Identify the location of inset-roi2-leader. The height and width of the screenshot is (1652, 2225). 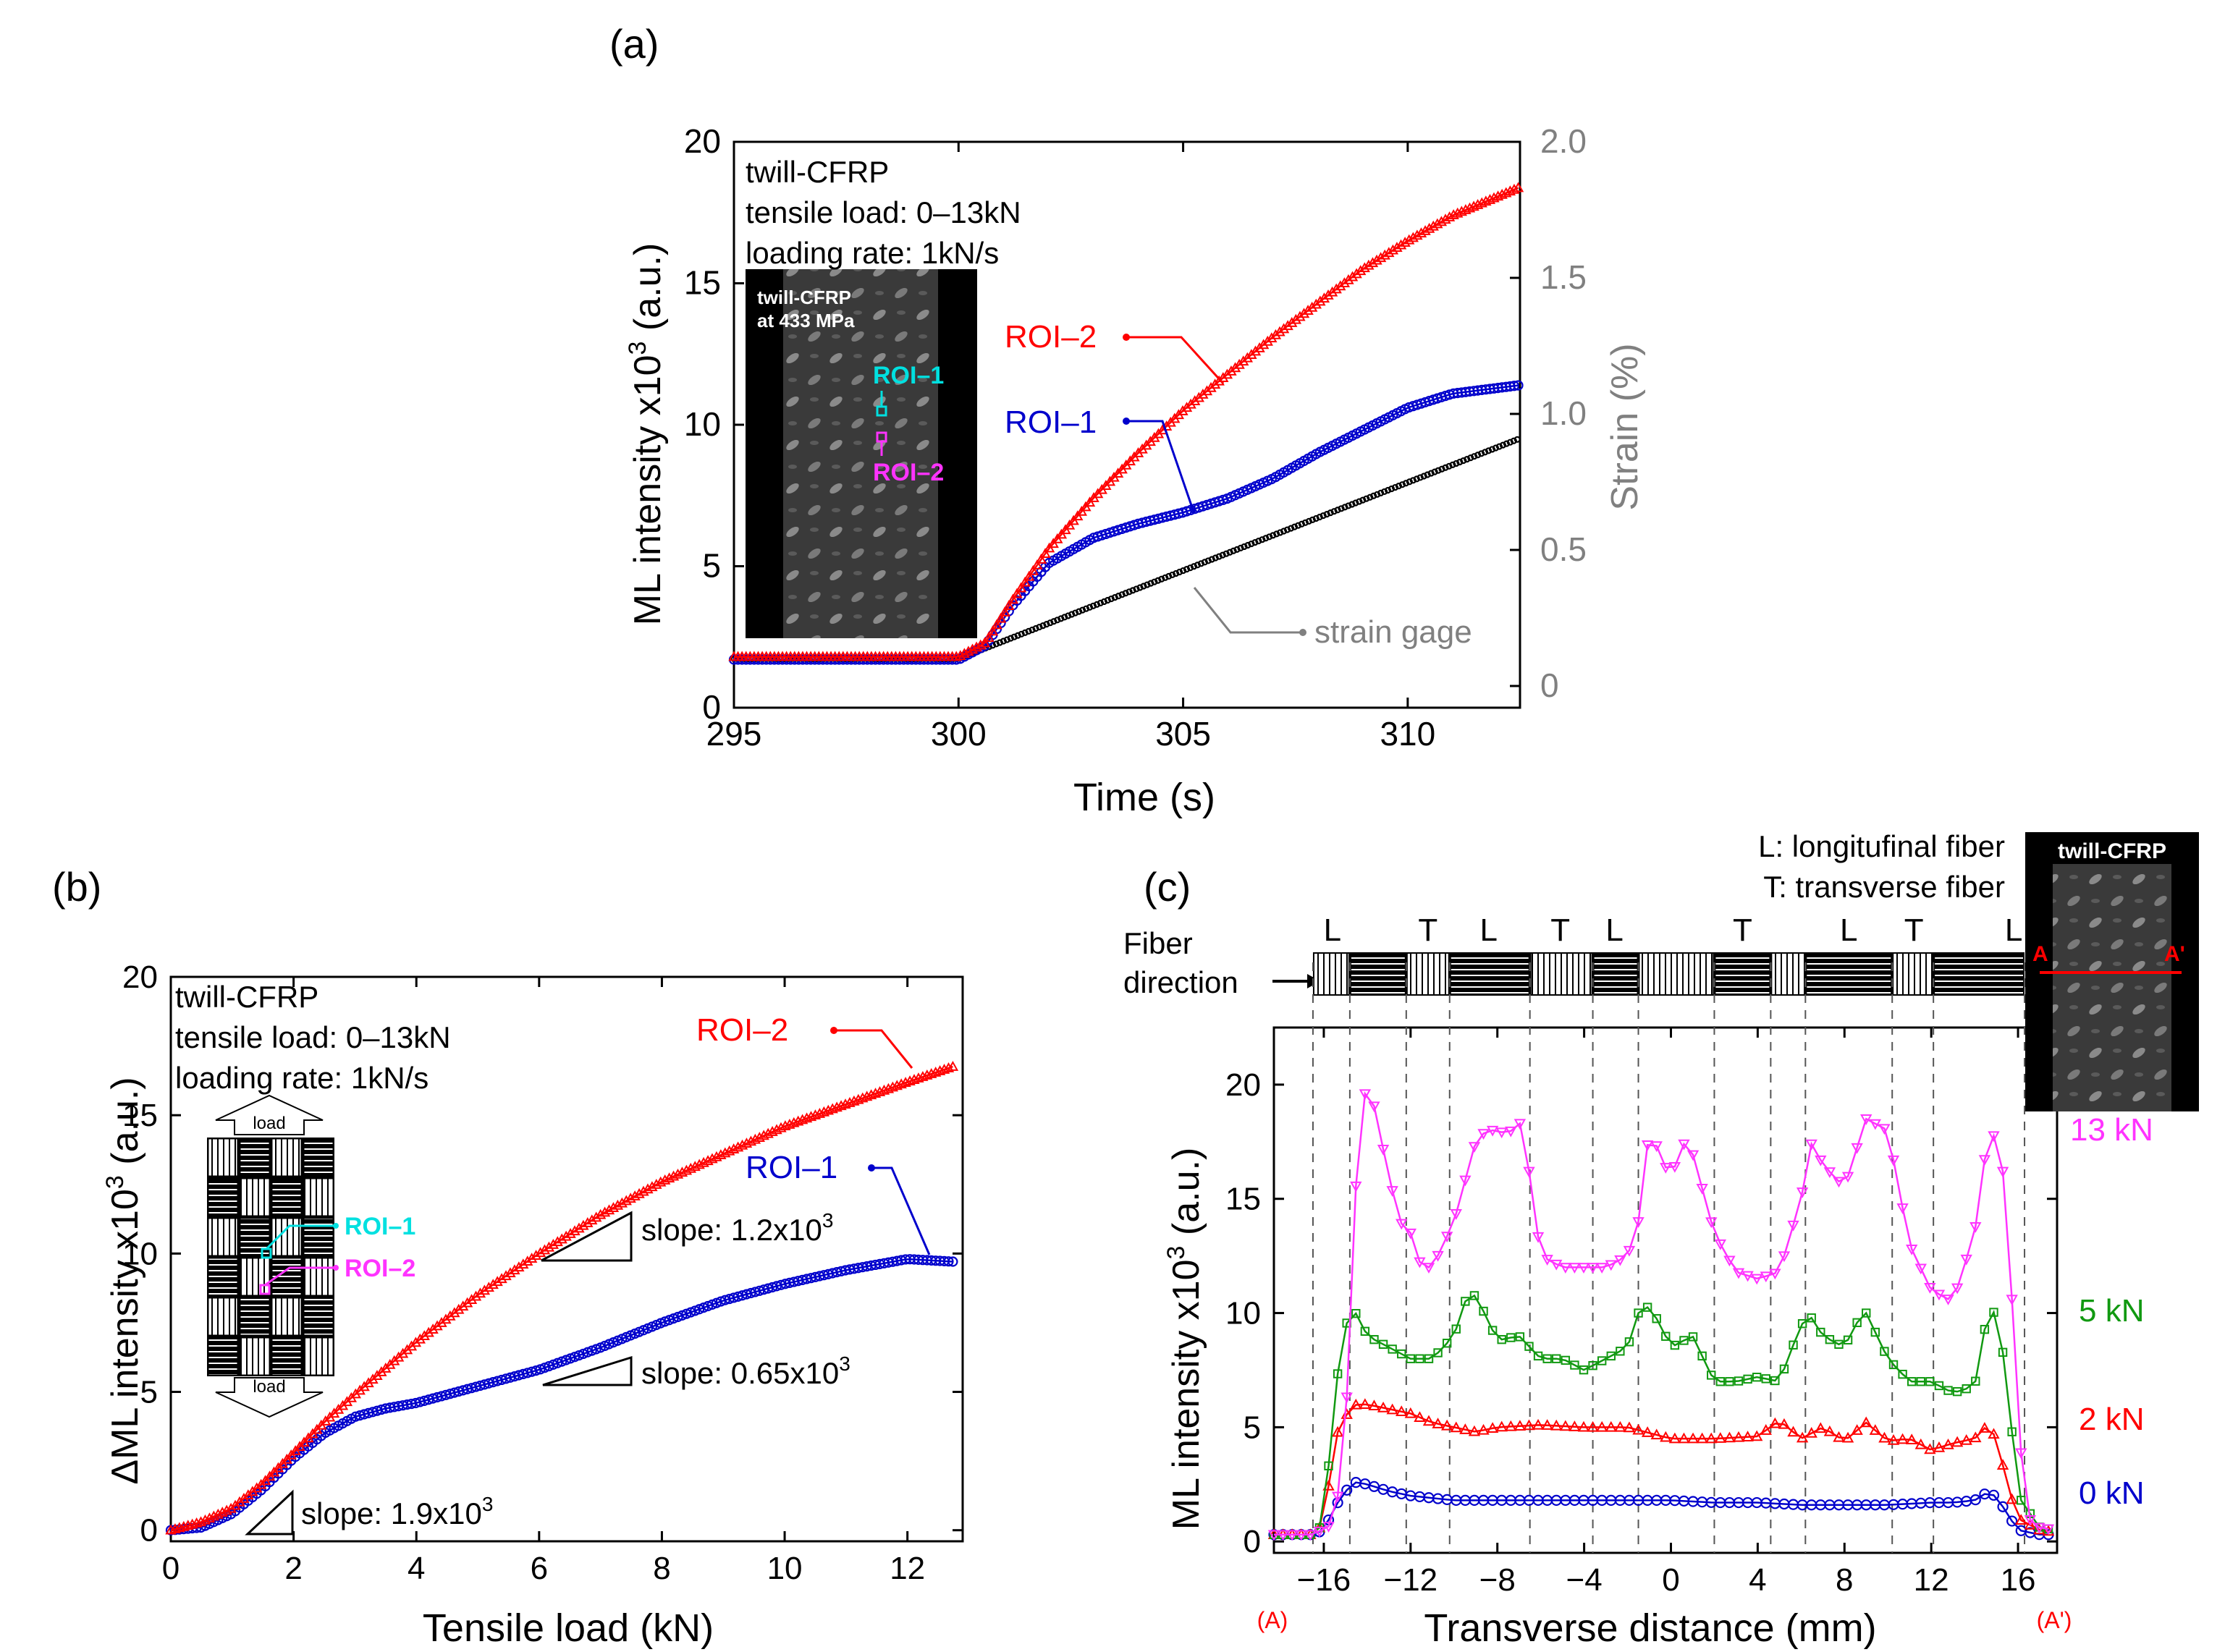
(300, 1276).